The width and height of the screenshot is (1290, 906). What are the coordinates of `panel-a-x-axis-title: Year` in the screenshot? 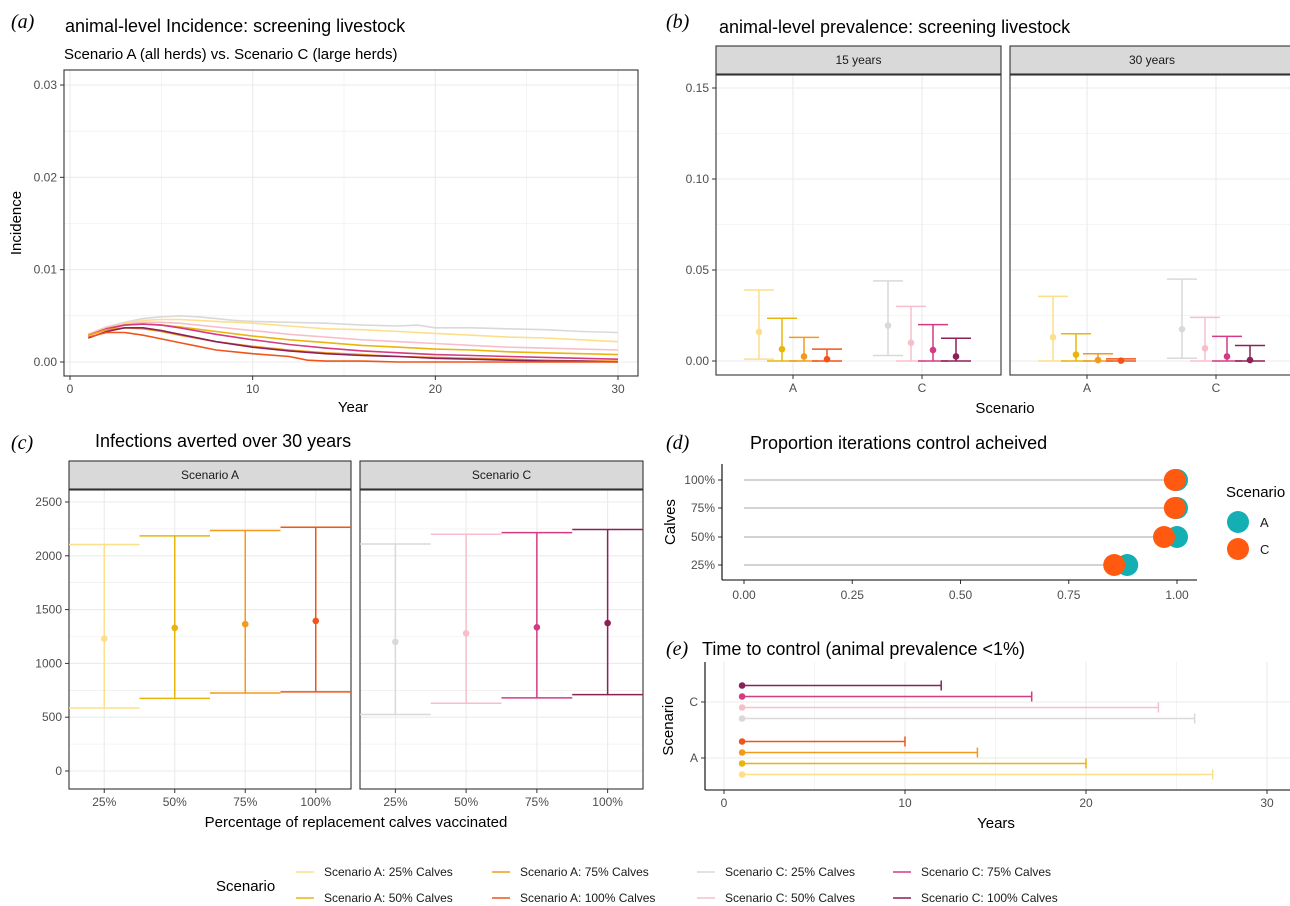 It's located at (353, 407).